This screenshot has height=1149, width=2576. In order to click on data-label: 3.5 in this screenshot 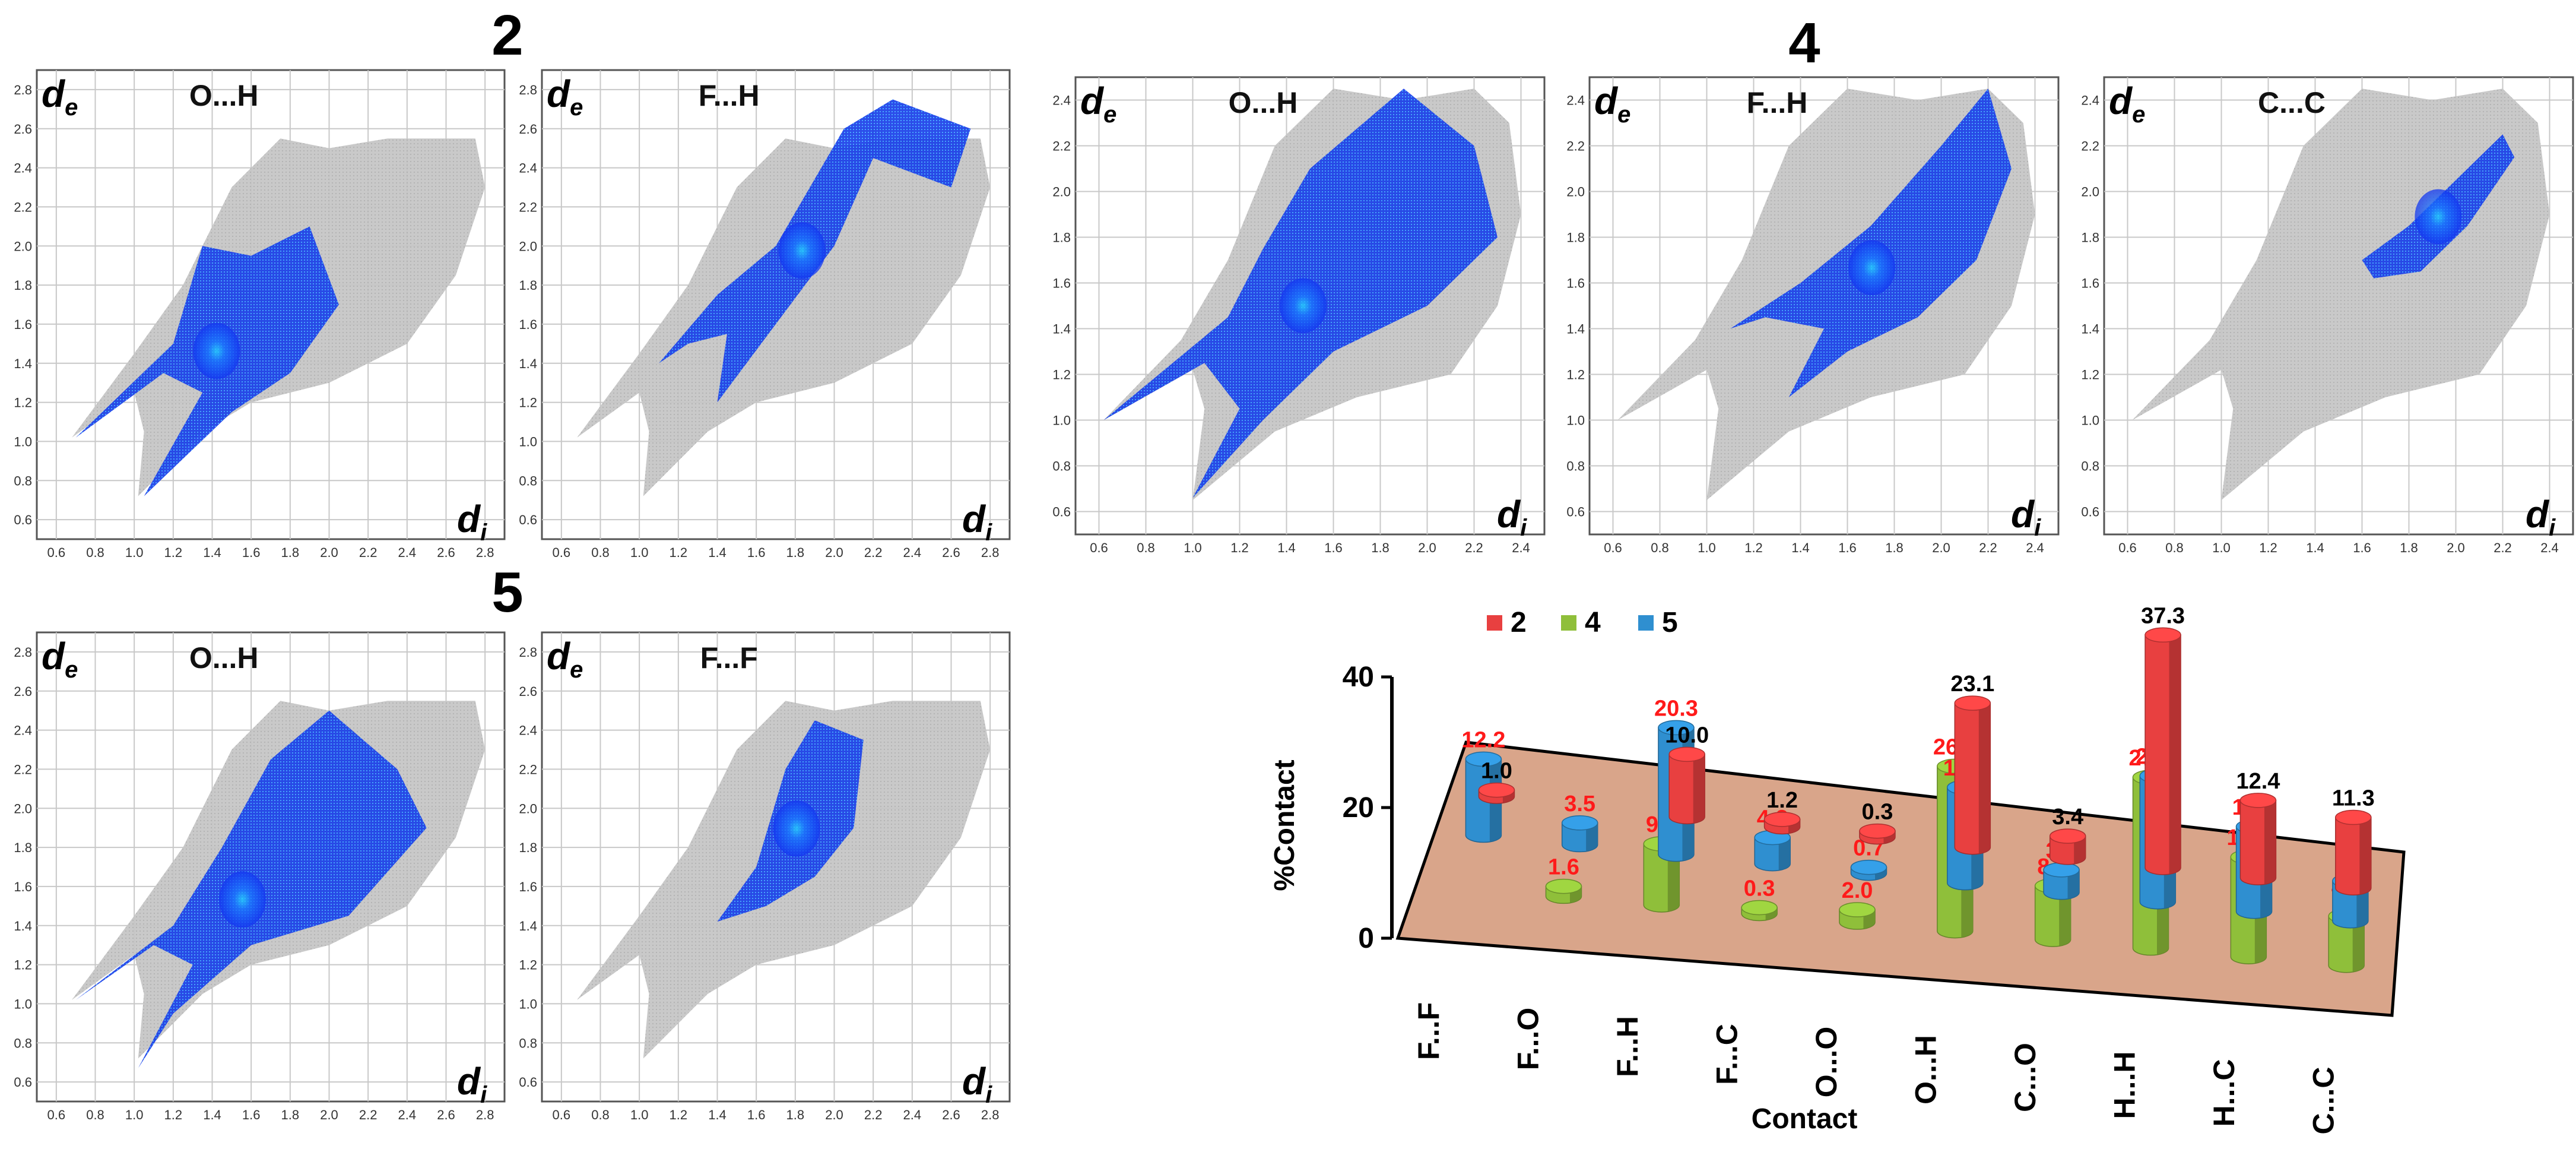, I will do `click(1579, 804)`.